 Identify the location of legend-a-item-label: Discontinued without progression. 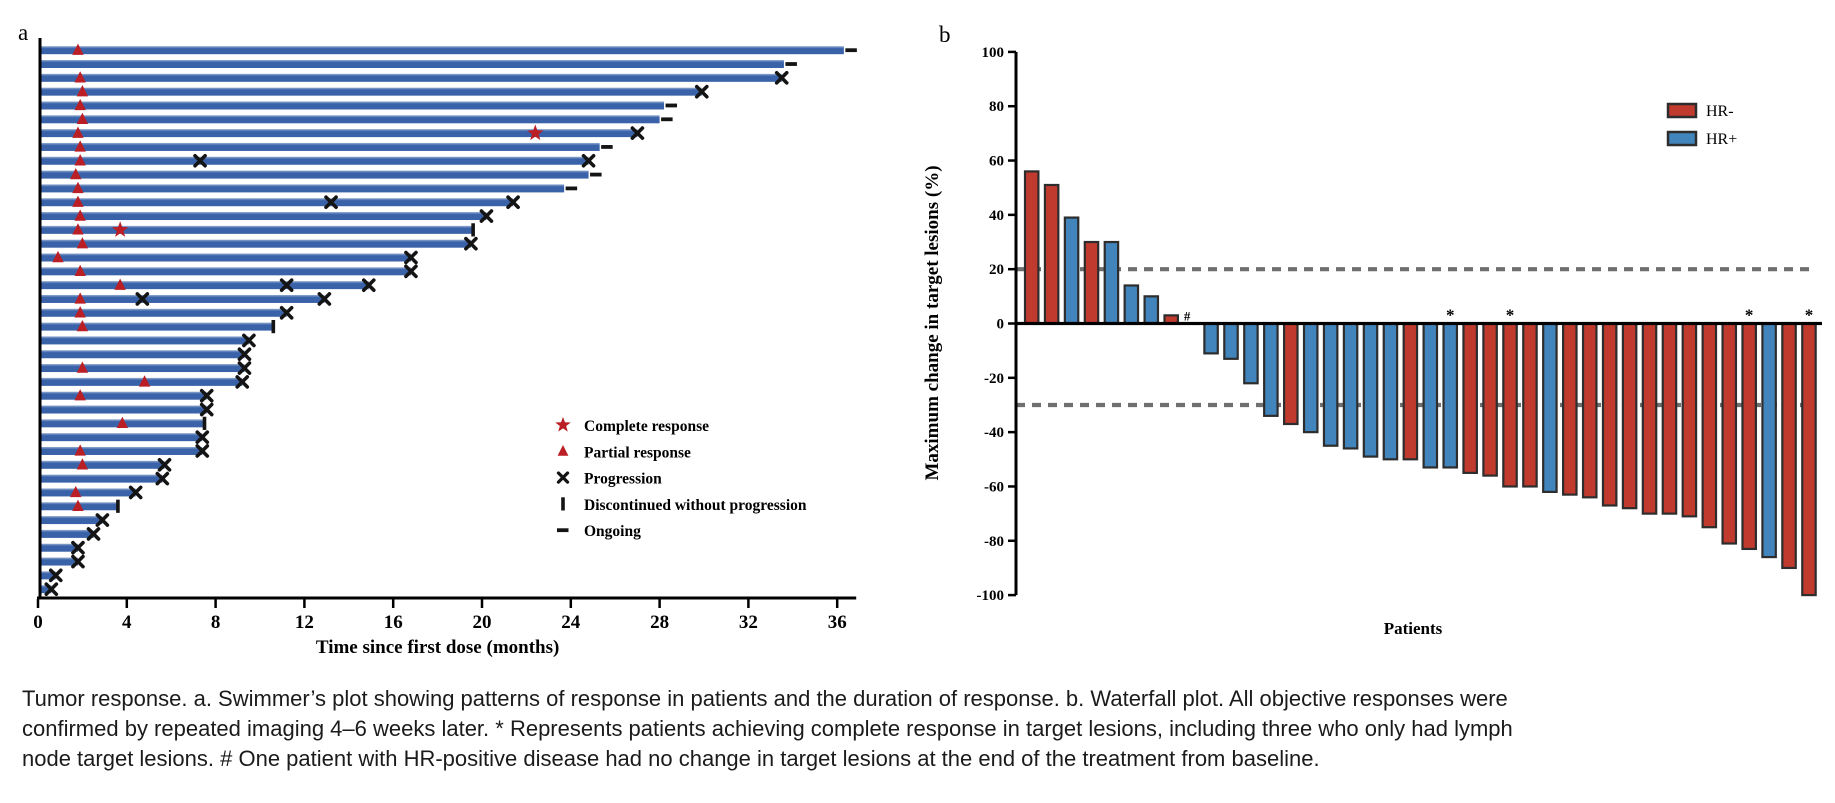
(695, 505).